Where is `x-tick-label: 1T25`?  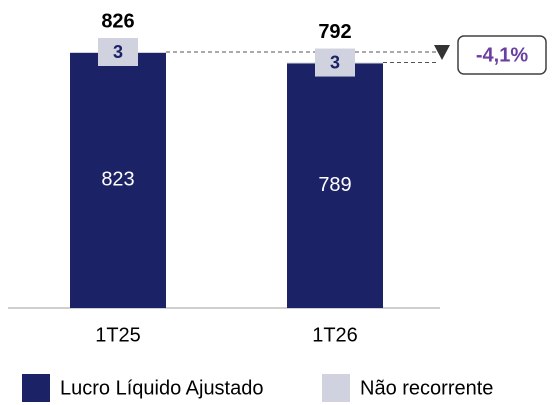 x-tick-label: 1T25 is located at coordinates (118, 335).